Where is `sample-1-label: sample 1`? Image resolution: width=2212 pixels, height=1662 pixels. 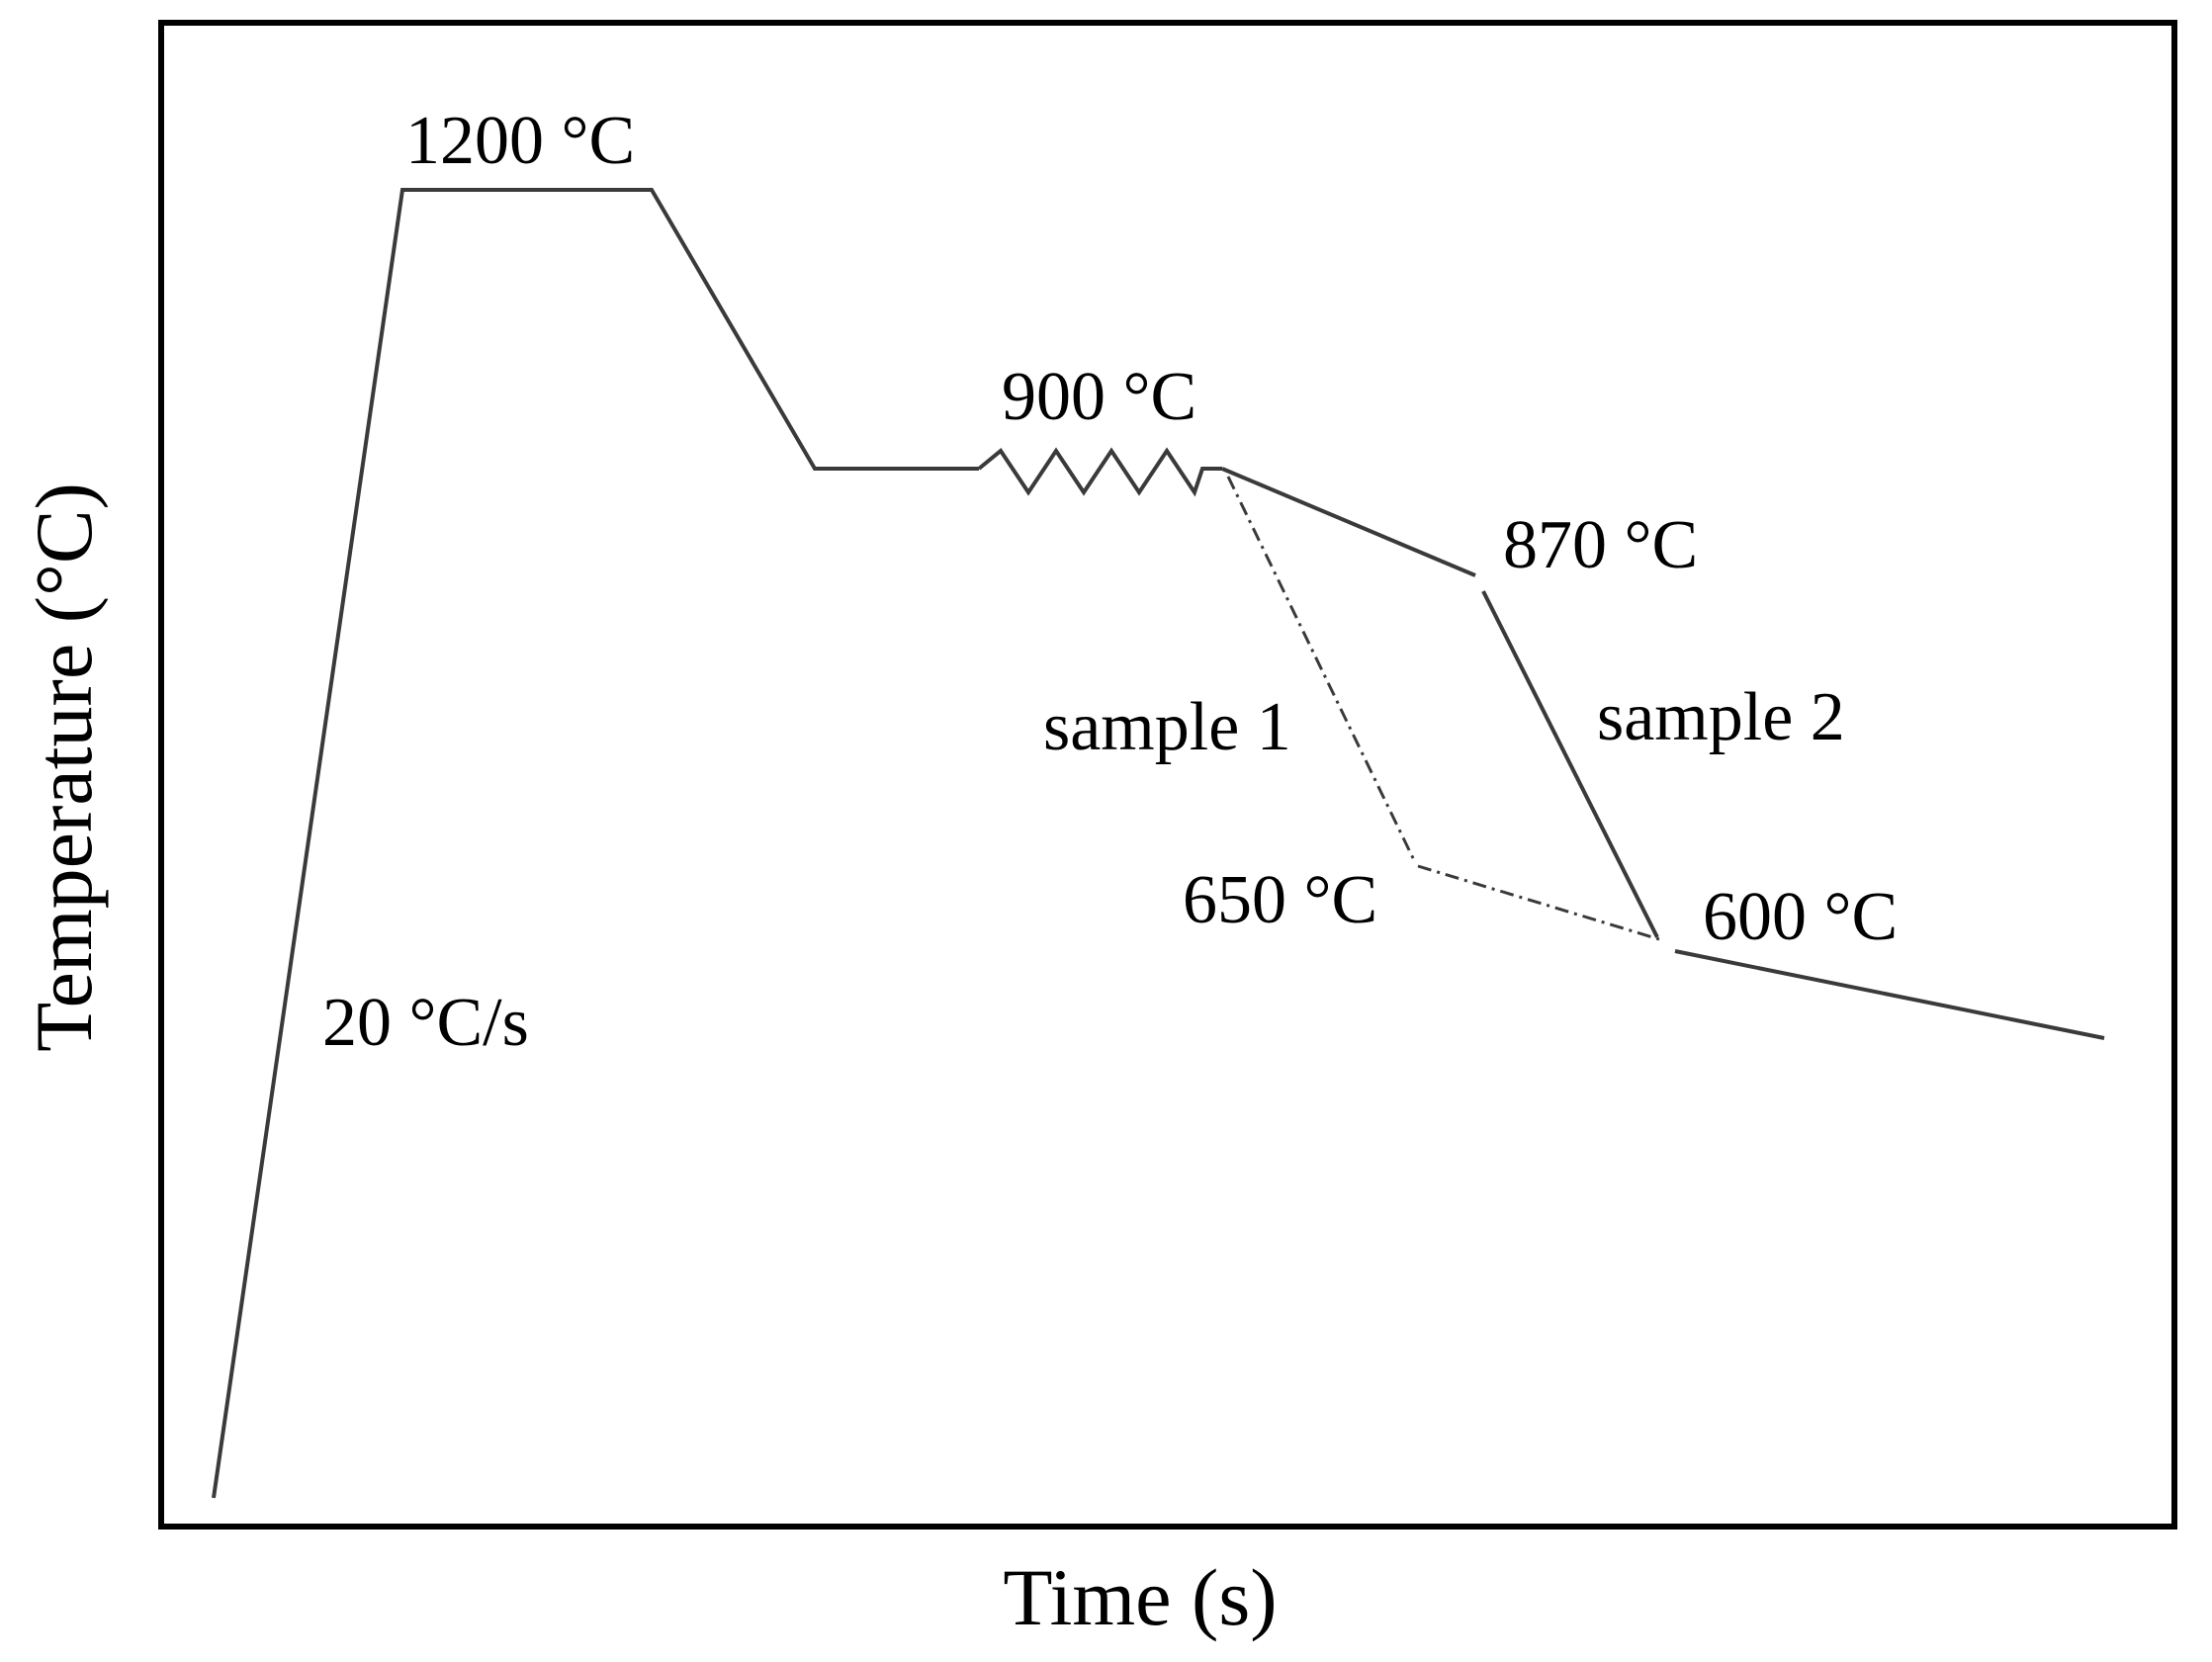
sample-1-label: sample 1 is located at coordinates (1167, 727).